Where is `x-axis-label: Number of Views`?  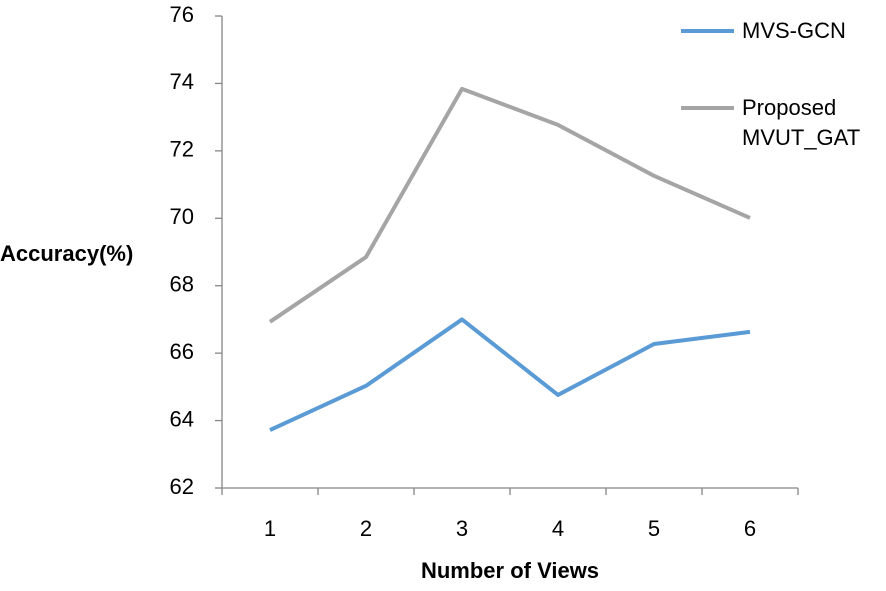 x-axis-label: Number of Views is located at coordinates (510, 570).